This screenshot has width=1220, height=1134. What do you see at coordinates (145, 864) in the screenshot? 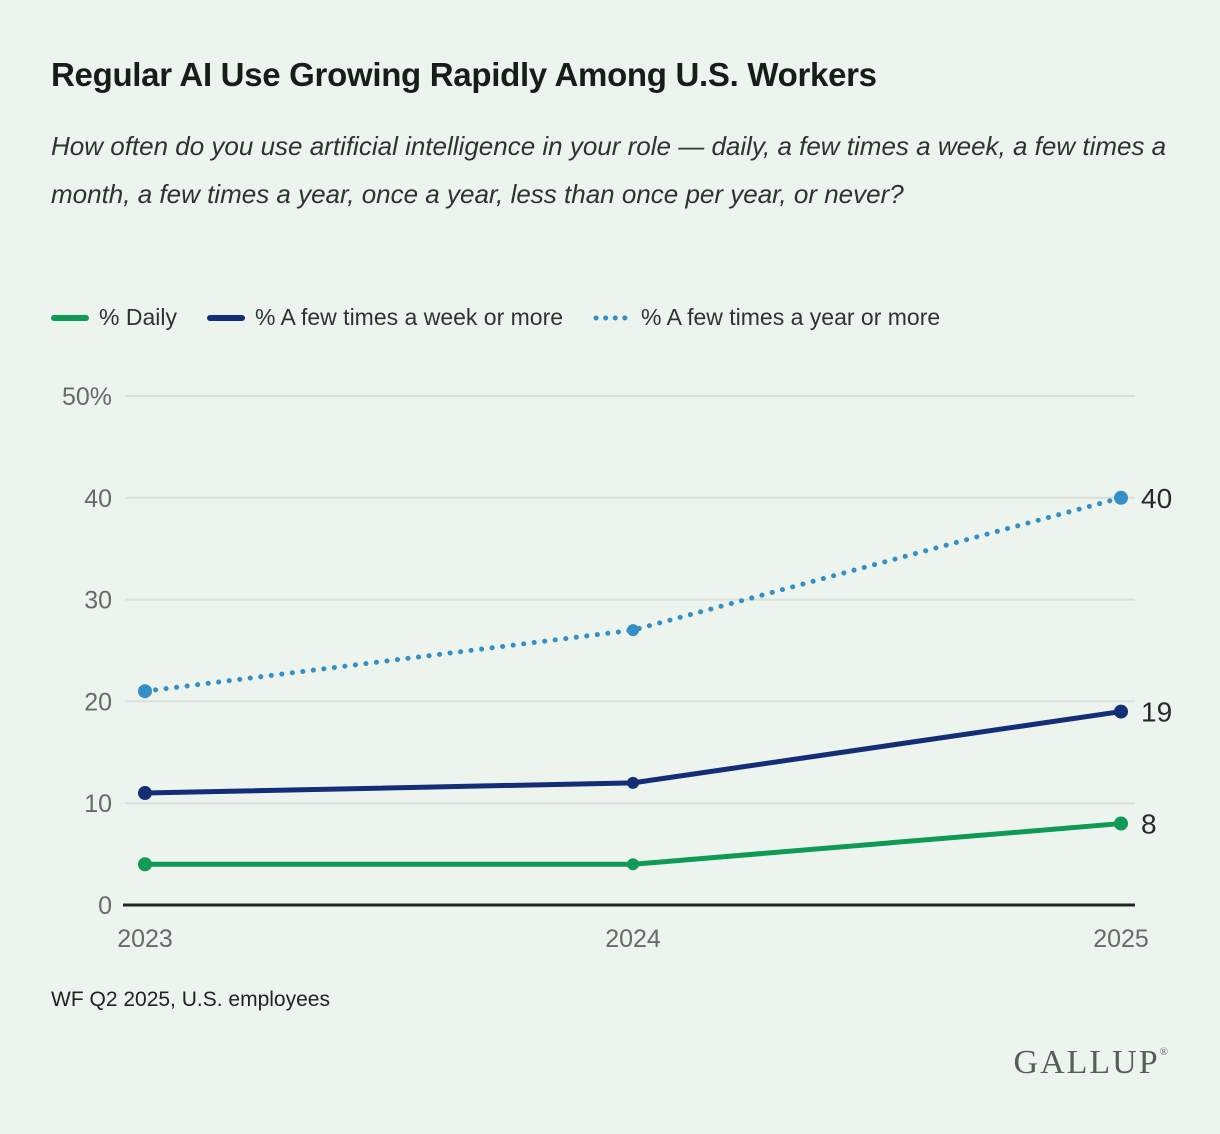
I see `data-point-0-2023` at bounding box center [145, 864].